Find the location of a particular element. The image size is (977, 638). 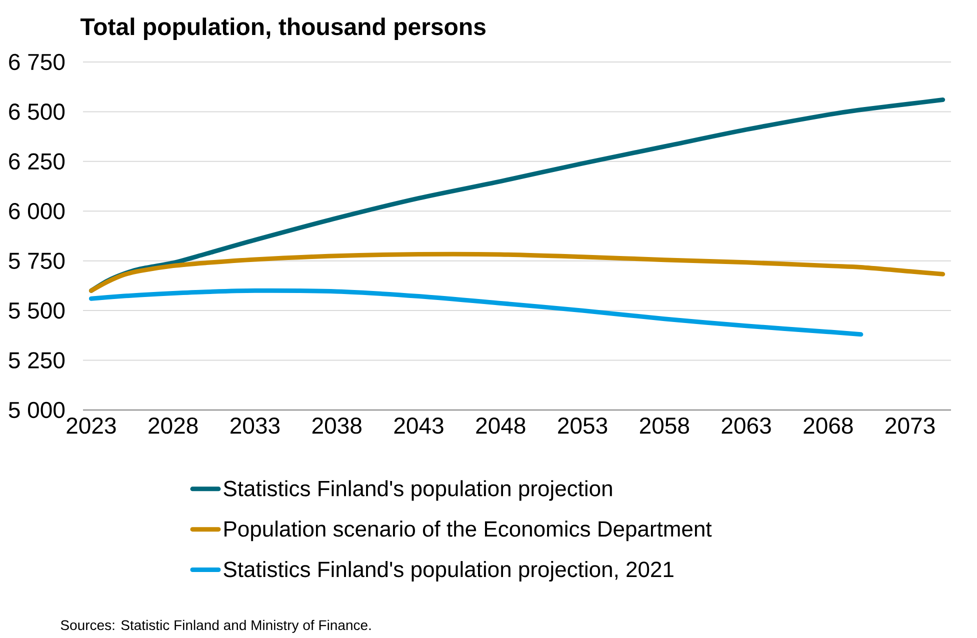

x-tick-label: 2048 is located at coordinates (501, 426).